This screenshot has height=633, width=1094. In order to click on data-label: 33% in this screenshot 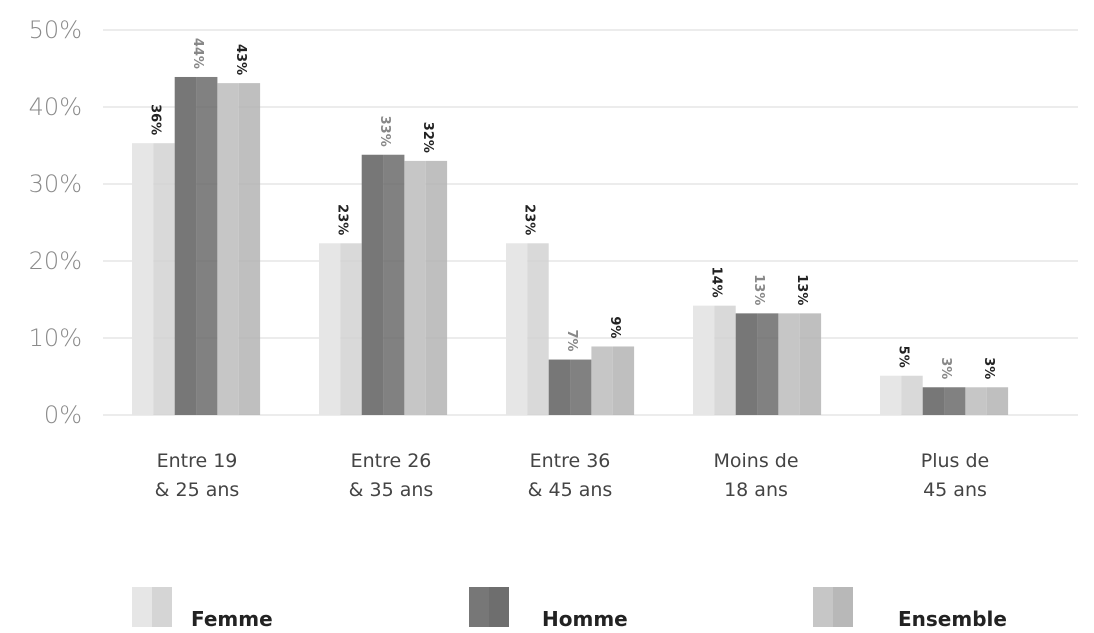, I will do `click(384, 131)`.